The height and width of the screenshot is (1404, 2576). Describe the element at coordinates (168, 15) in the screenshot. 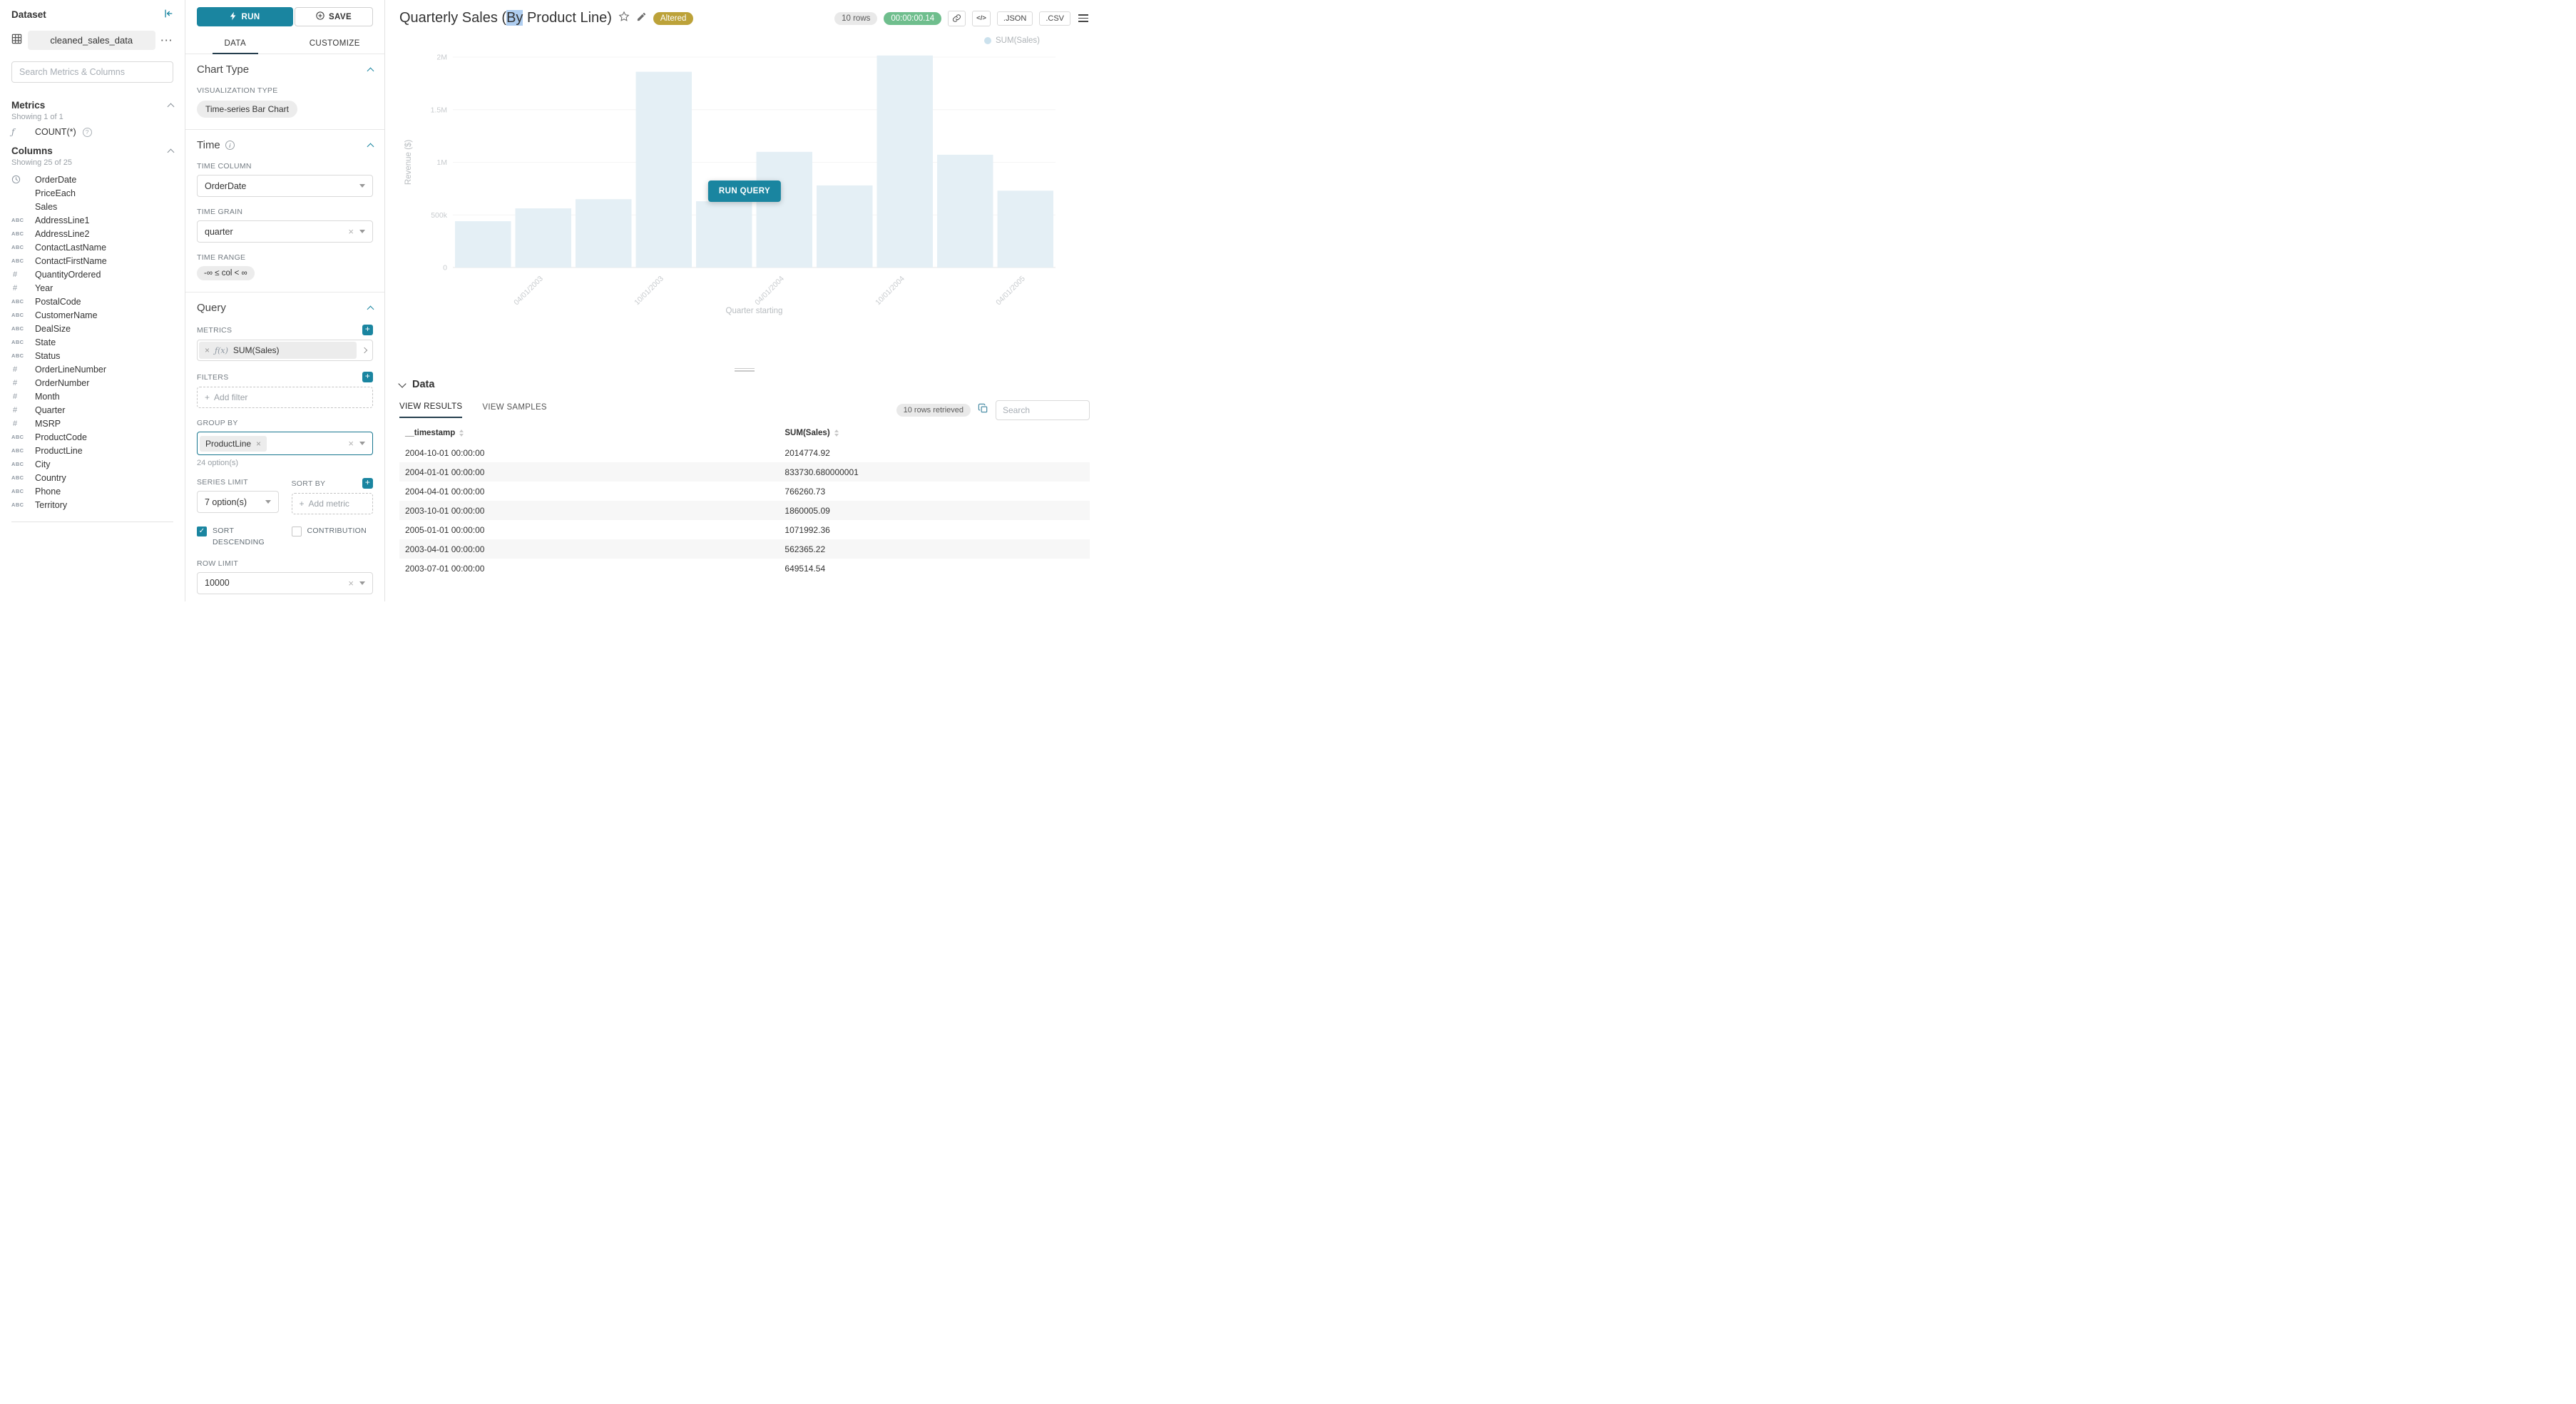

I see `collapse-sidebar-icon` at that location.